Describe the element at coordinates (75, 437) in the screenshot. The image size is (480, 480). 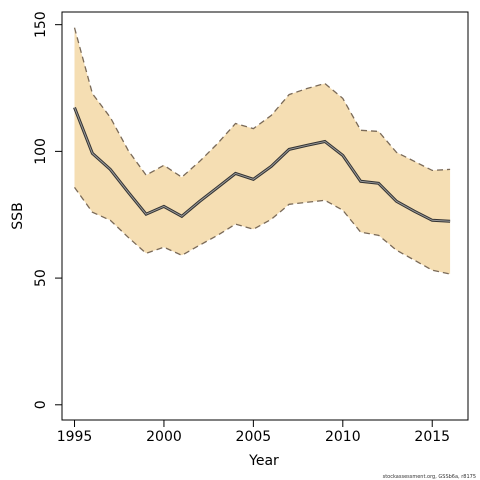
I see `x-tick-label: 1995` at that location.